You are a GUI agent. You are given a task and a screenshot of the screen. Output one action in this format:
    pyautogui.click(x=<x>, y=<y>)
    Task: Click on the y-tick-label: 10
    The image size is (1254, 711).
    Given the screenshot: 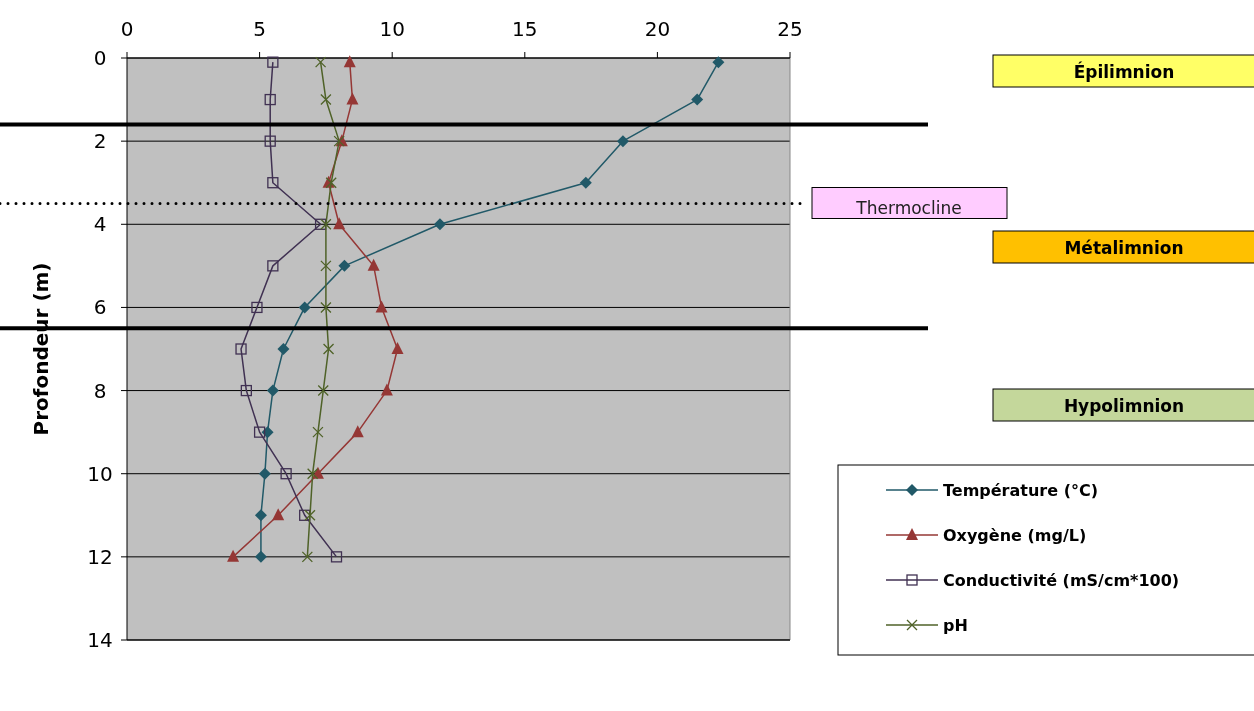 What is the action you would take?
    pyautogui.click(x=100, y=473)
    